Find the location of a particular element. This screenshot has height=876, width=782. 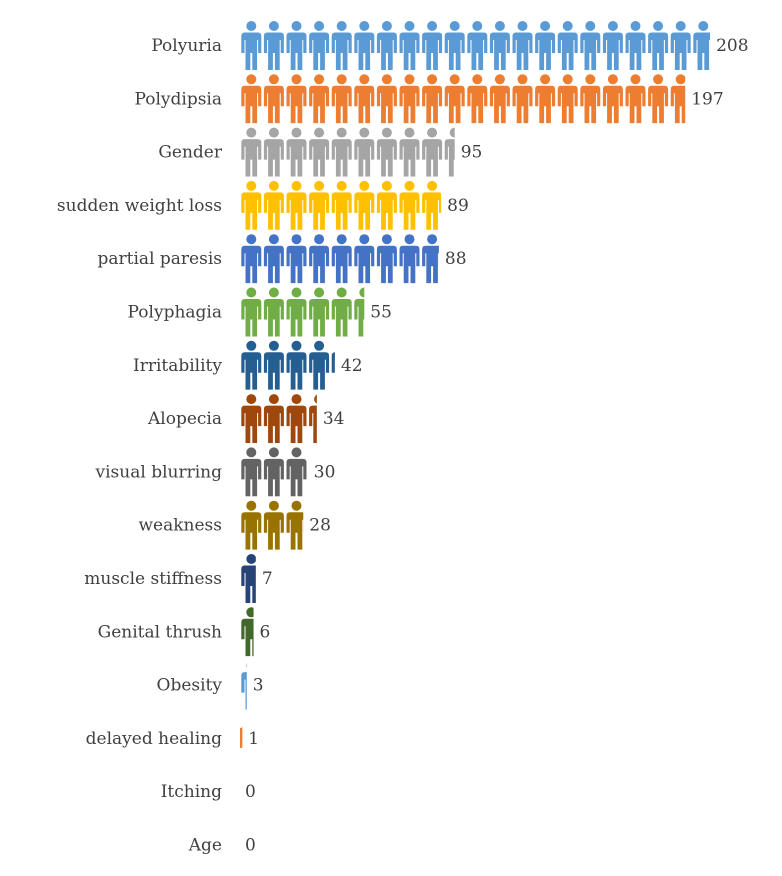

value-label: 42 is located at coordinates (352, 366).